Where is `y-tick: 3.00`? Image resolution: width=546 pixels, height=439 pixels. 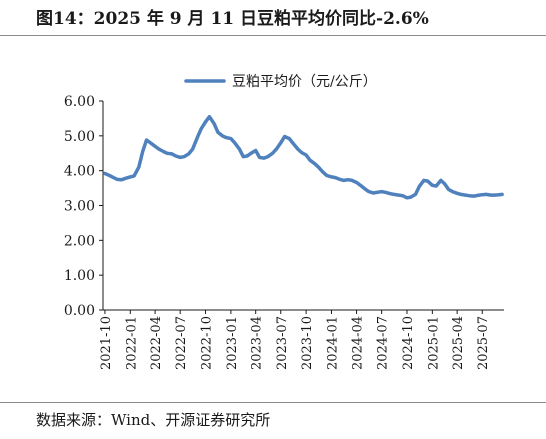
y-tick: 3.00 is located at coordinates (83, 207).